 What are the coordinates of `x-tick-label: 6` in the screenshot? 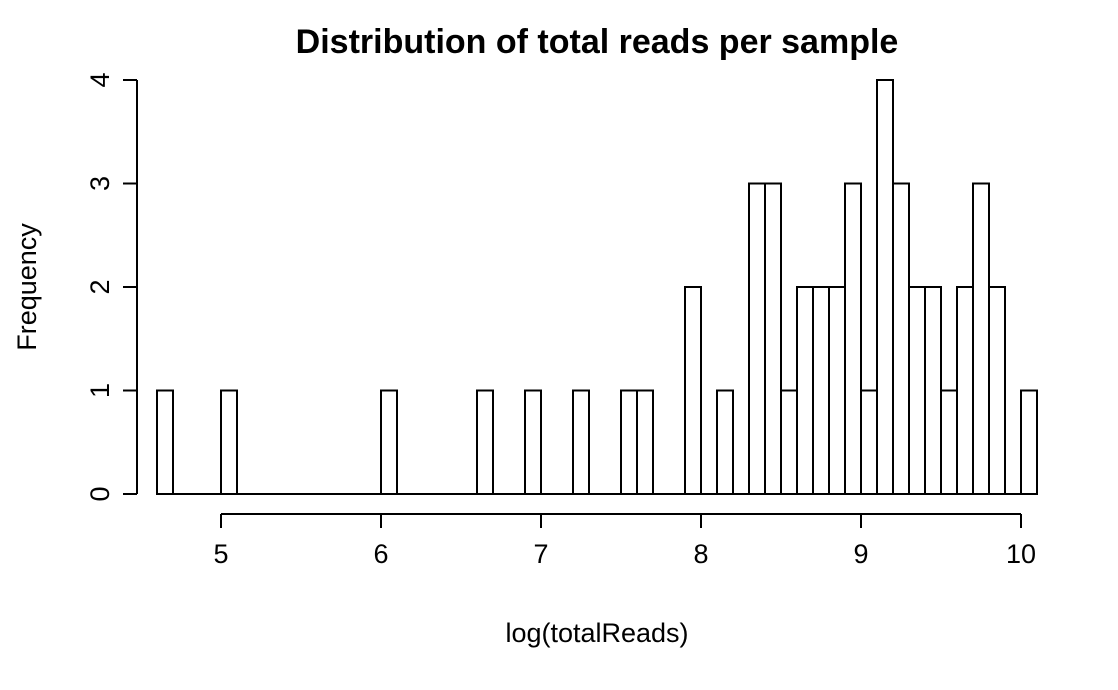 It's located at (380, 554).